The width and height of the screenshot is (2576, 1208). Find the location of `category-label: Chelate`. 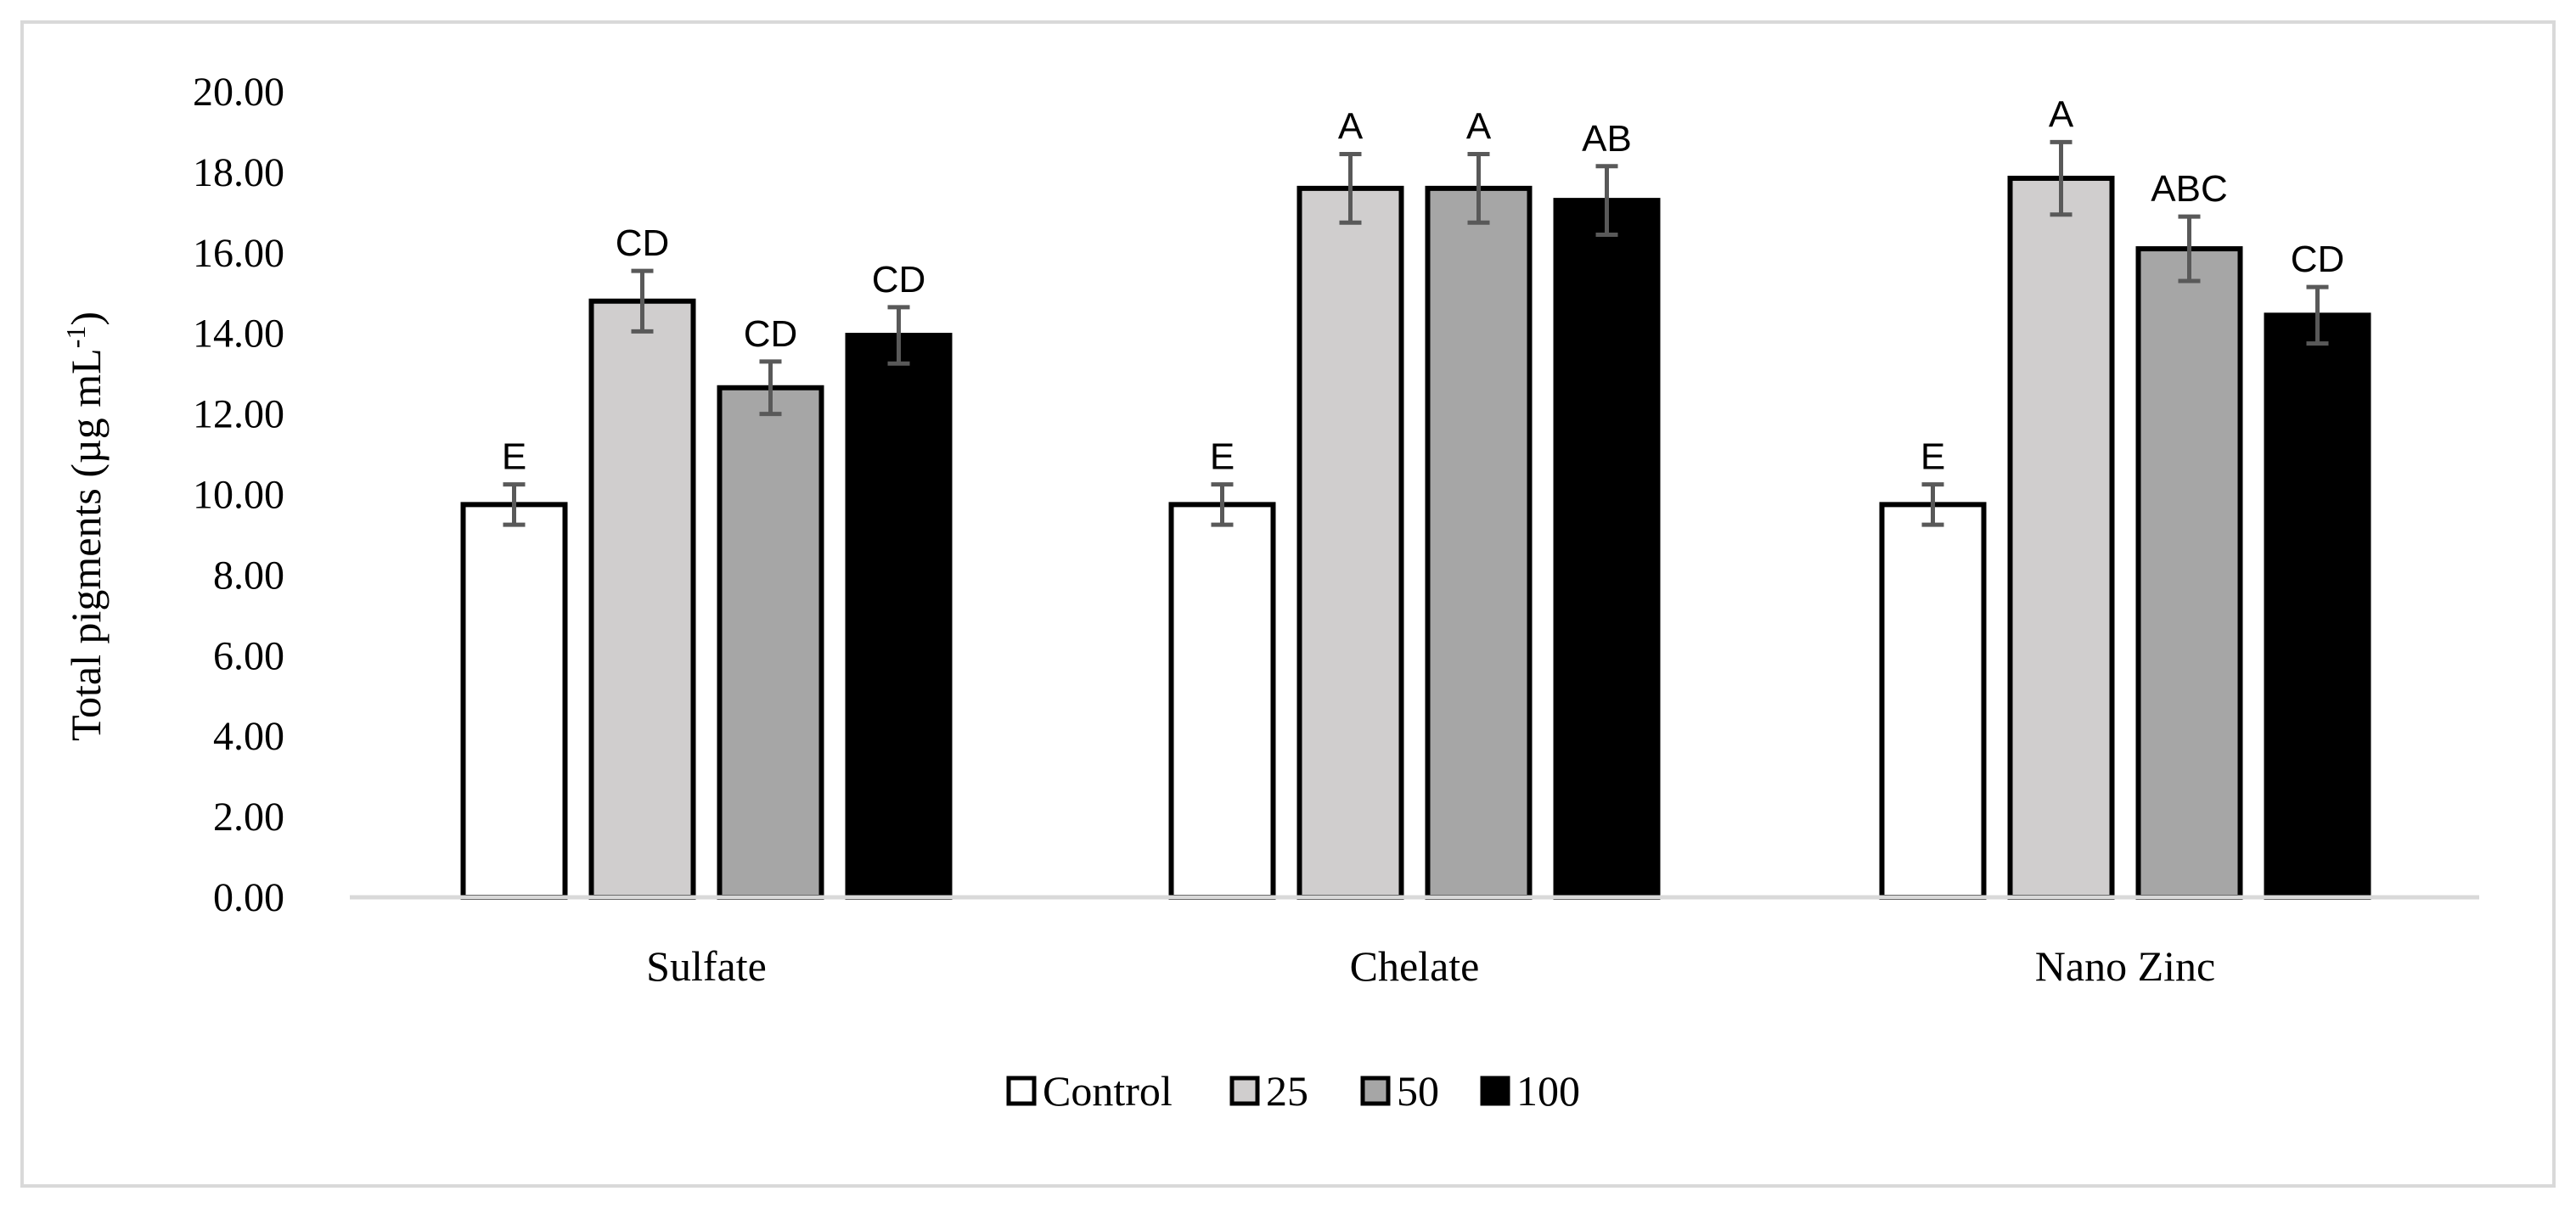

category-label: Chelate is located at coordinates (1415, 966).